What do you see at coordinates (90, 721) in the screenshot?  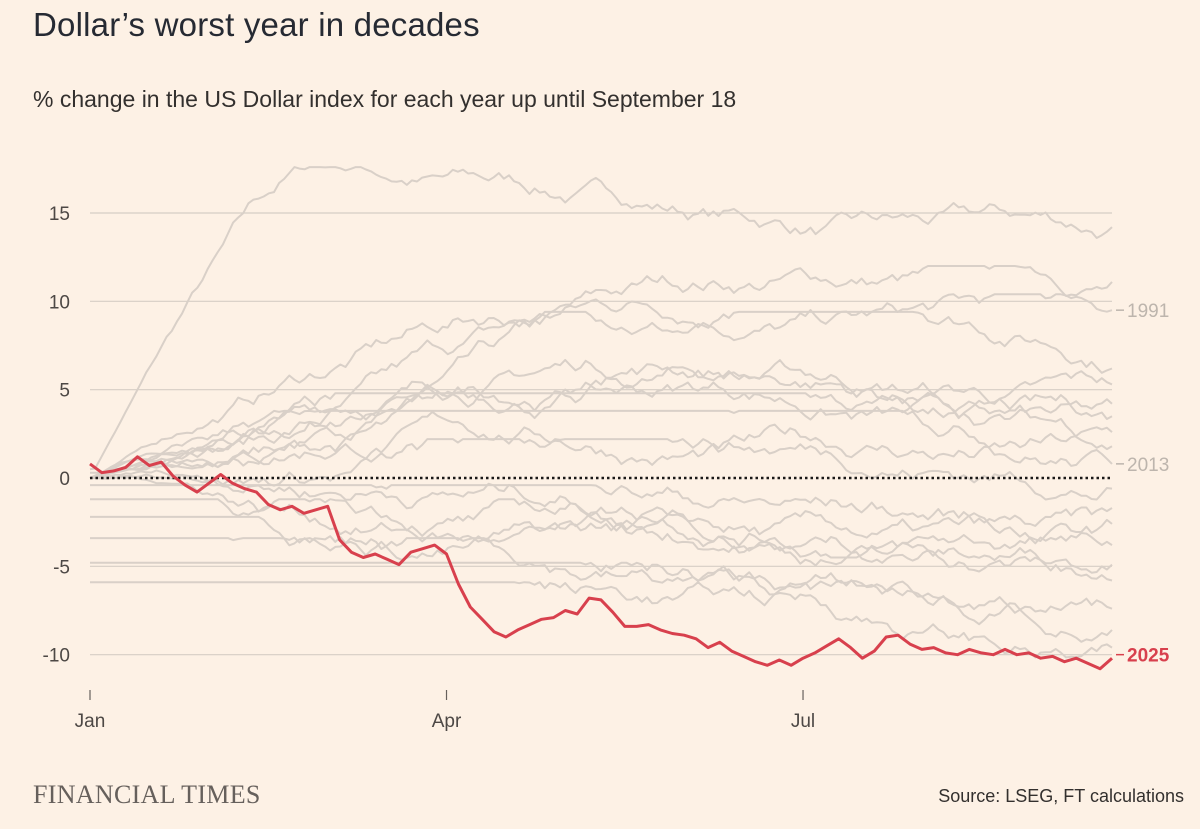 I see `x-tick-label: Jan` at bounding box center [90, 721].